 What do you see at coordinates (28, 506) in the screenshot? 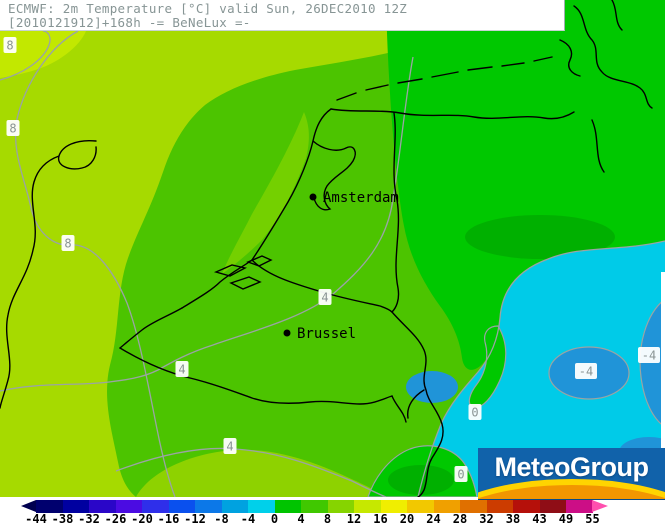
I see `colorbar-arrow-left` at bounding box center [28, 506].